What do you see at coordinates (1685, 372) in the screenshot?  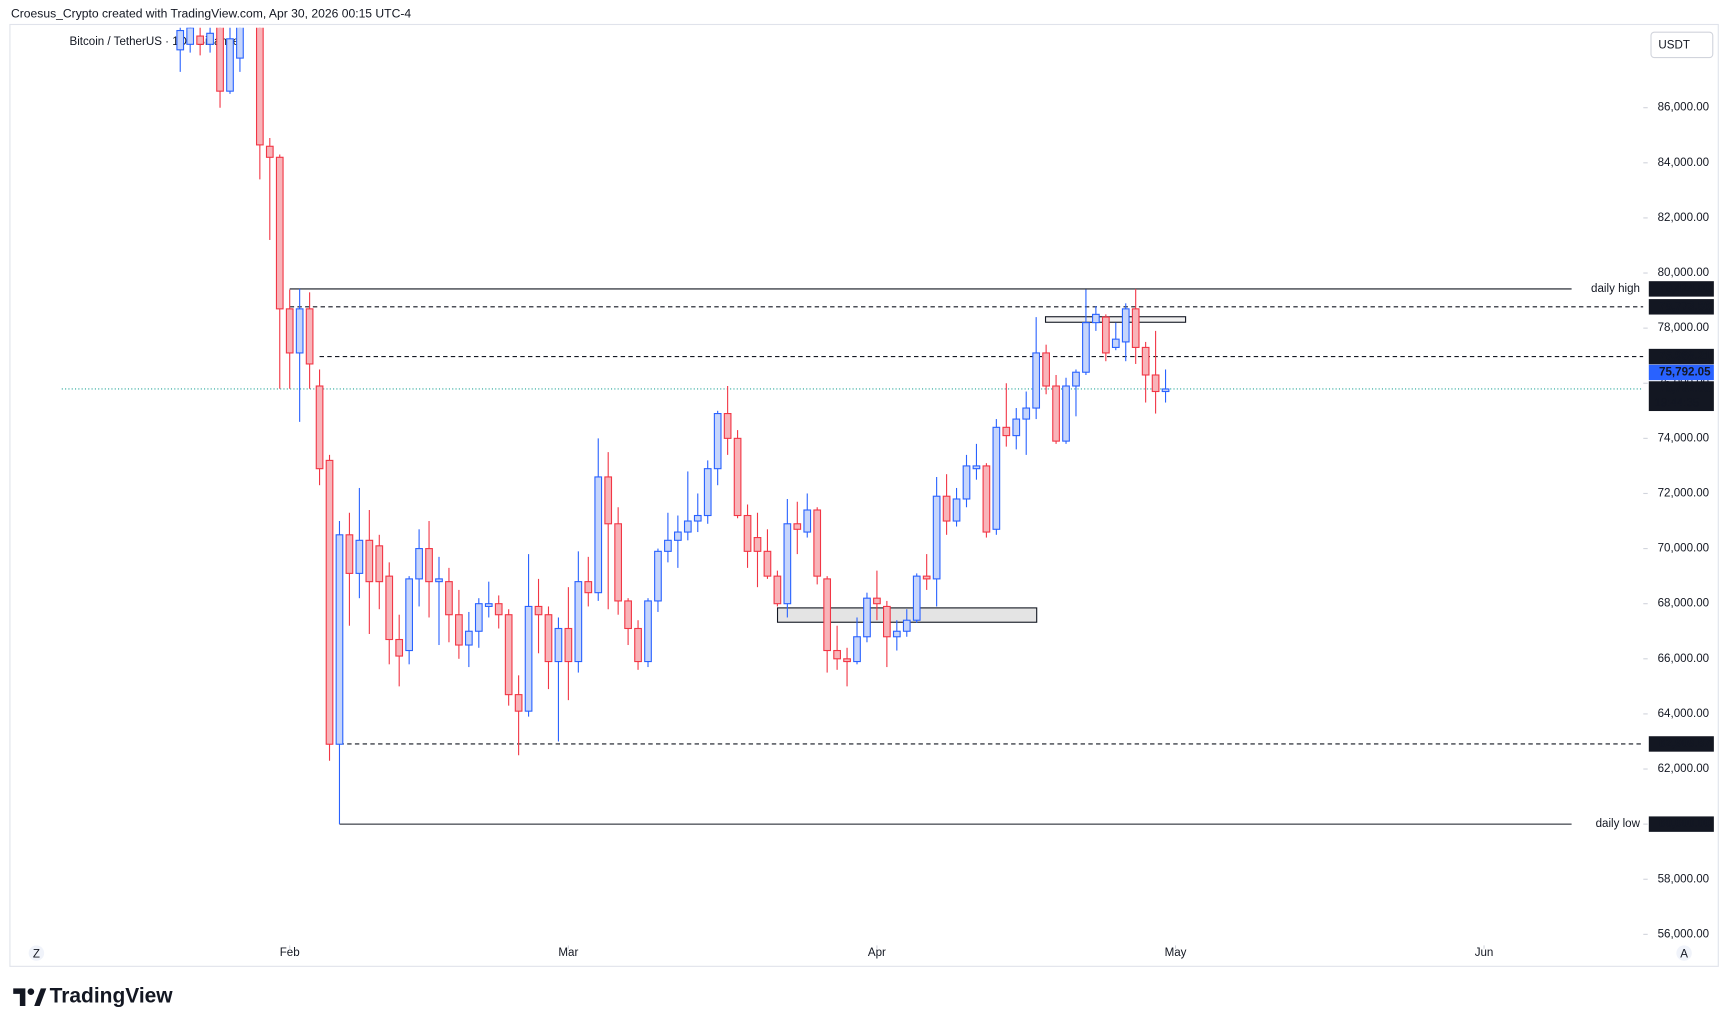 I see `last-price-label: 75,792.05` at bounding box center [1685, 372].